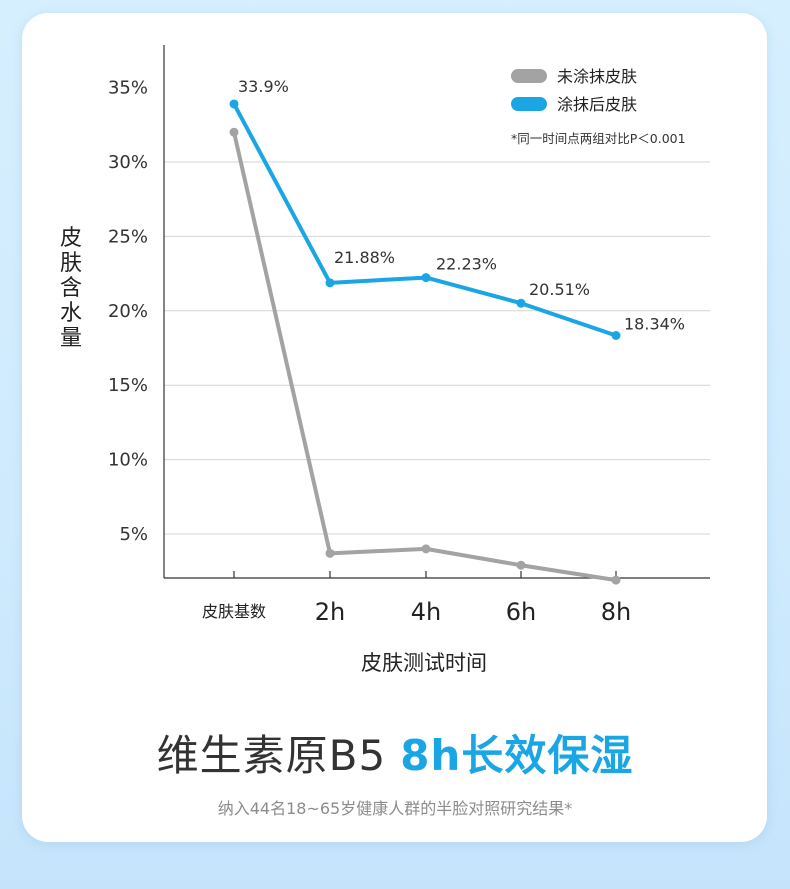  Describe the element at coordinates (517, 755) in the screenshot. I see `headline-accent: 8h长效保湿` at that location.